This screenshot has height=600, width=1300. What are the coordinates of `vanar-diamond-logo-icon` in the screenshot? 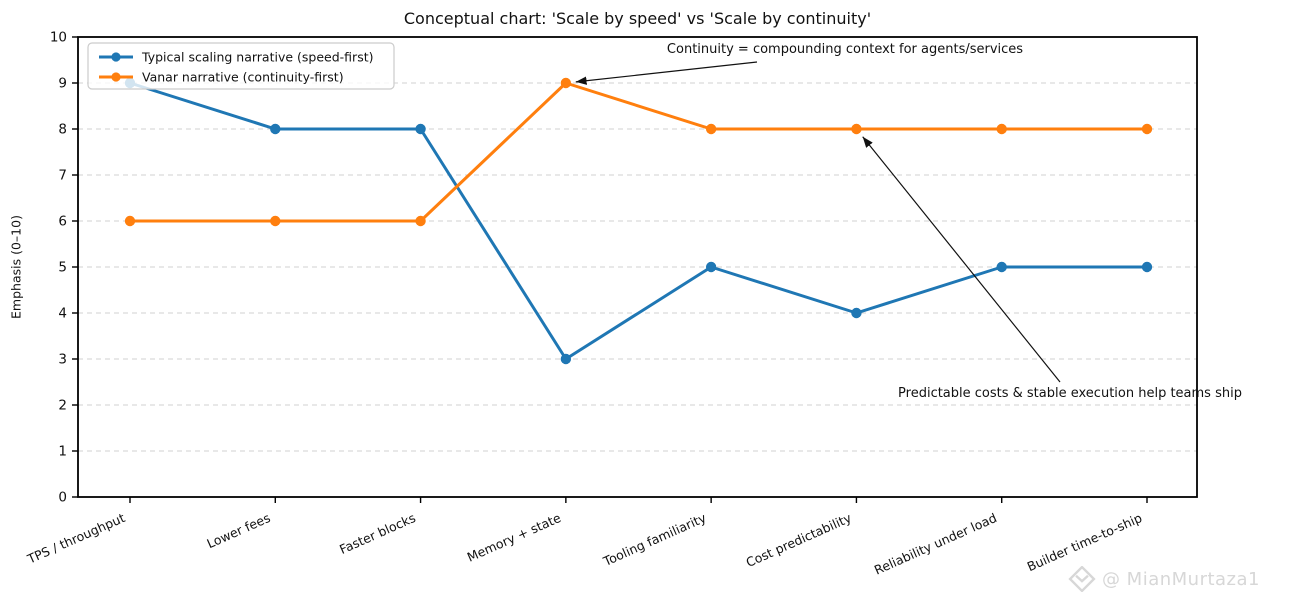 It's located at (1082, 579).